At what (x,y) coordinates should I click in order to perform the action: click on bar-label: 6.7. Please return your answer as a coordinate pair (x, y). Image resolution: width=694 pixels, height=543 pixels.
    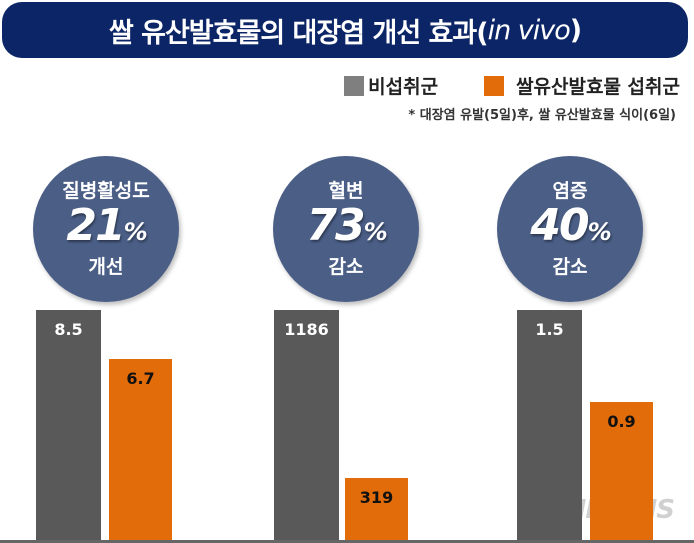
    Looking at the image, I should click on (140, 378).